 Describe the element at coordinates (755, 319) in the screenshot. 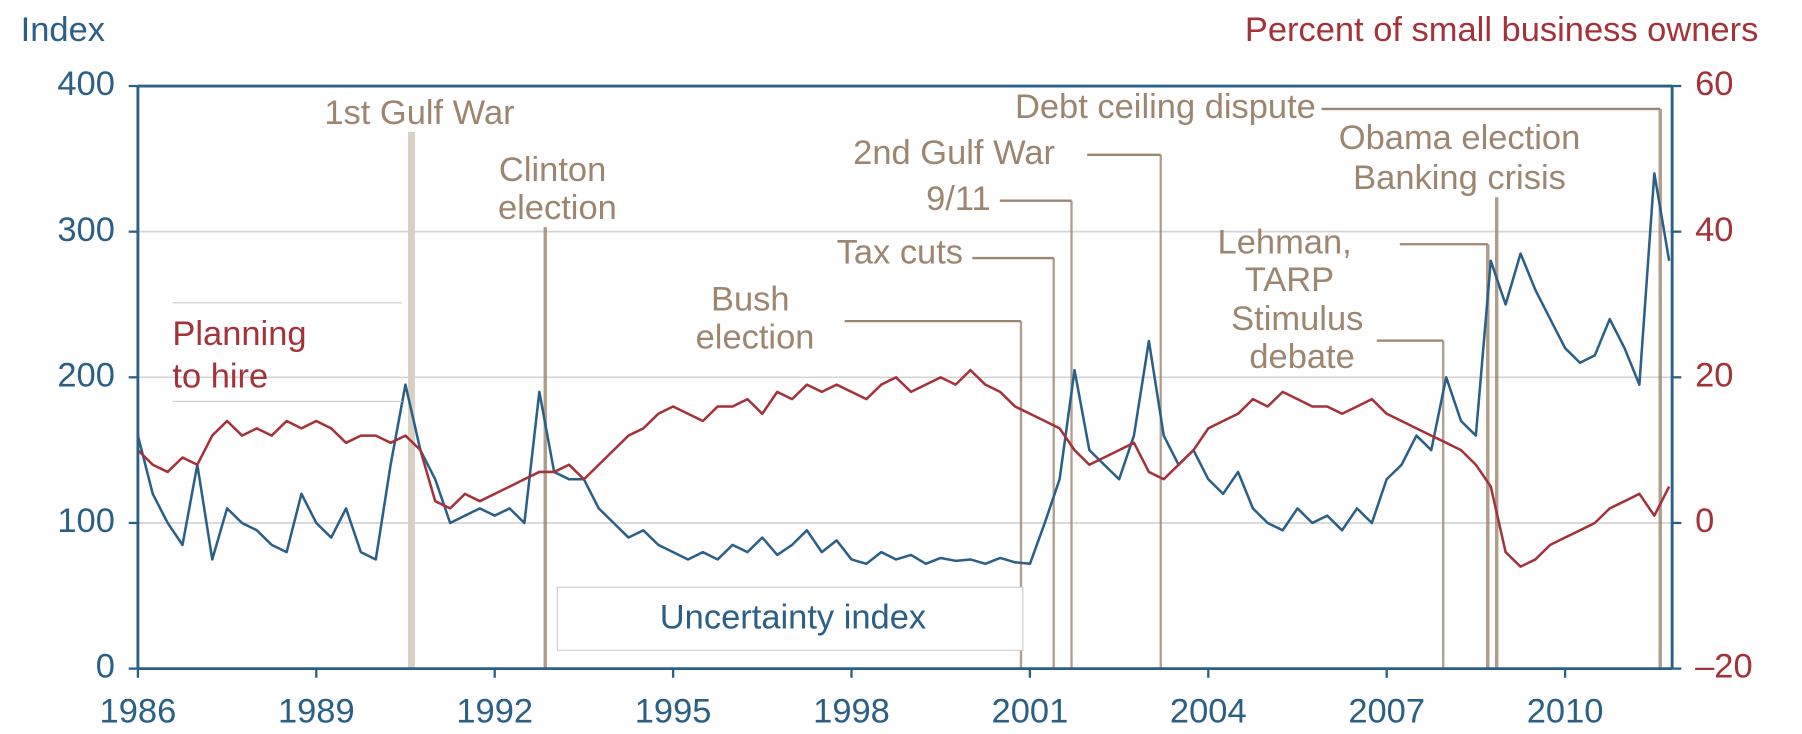

I see `annotation: Bush election` at that location.